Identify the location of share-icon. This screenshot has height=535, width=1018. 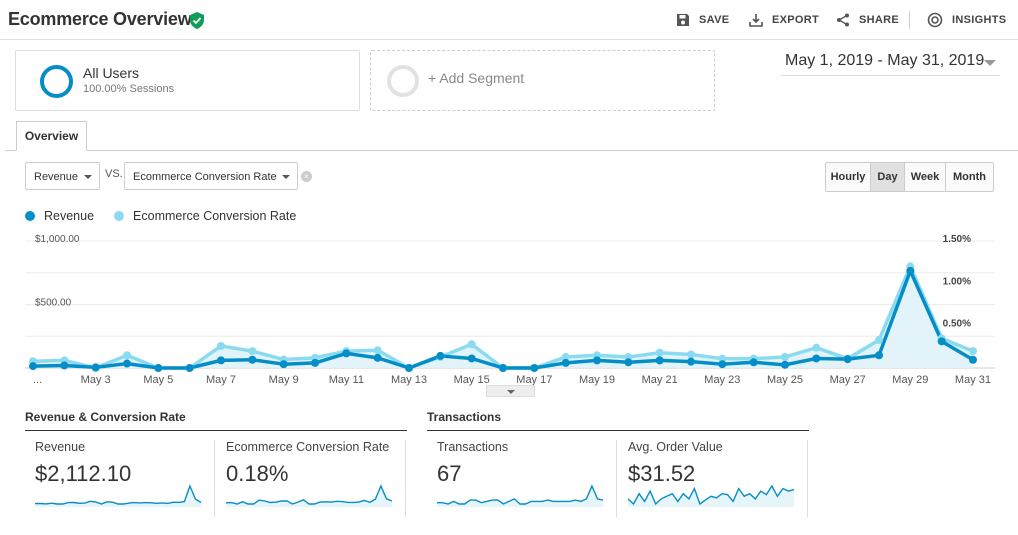
(843, 20).